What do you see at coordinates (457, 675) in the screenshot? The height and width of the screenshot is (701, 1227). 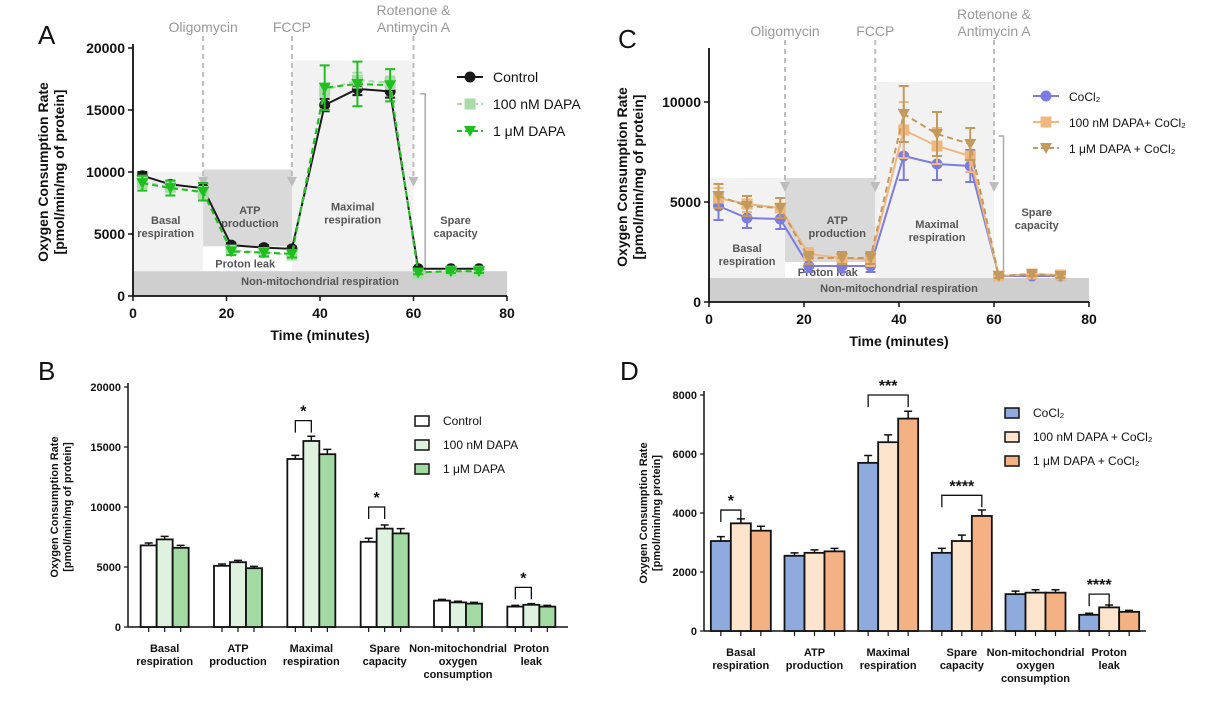 I see `category-label: consumption` at bounding box center [457, 675].